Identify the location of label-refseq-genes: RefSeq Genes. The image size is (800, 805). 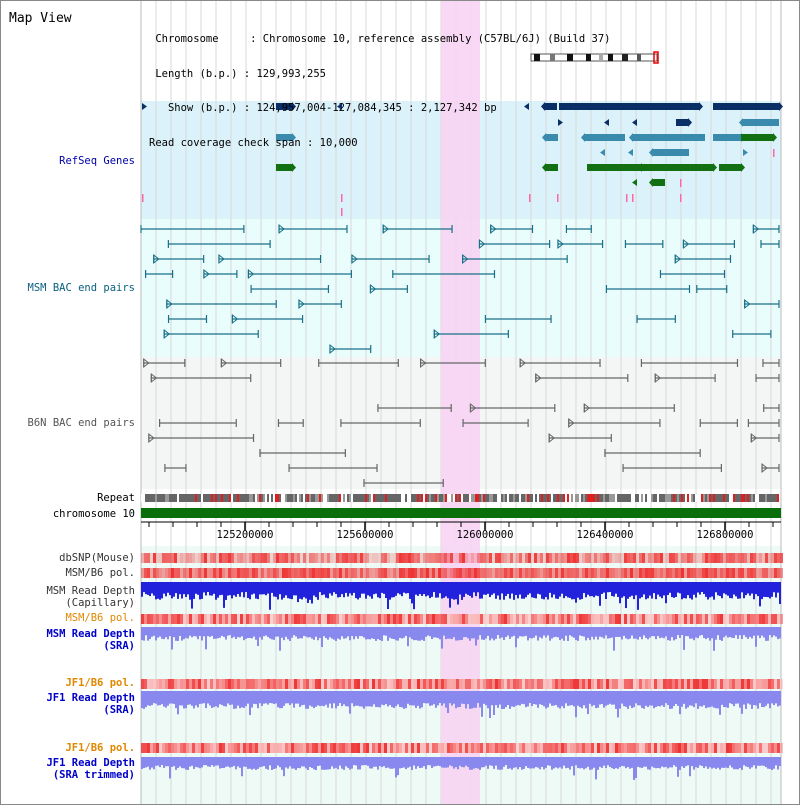
(97, 161).